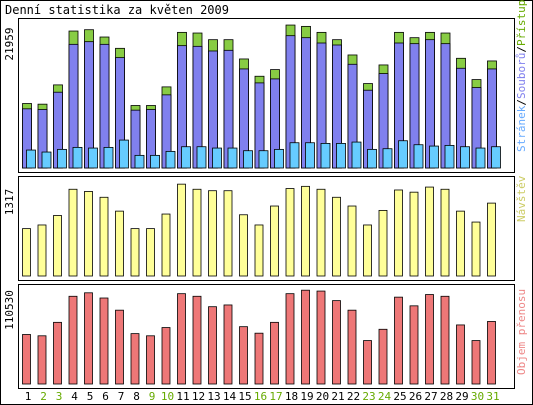  Describe the element at coordinates (43, 396) in the screenshot. I see `day-tick-label: 2` at that location.